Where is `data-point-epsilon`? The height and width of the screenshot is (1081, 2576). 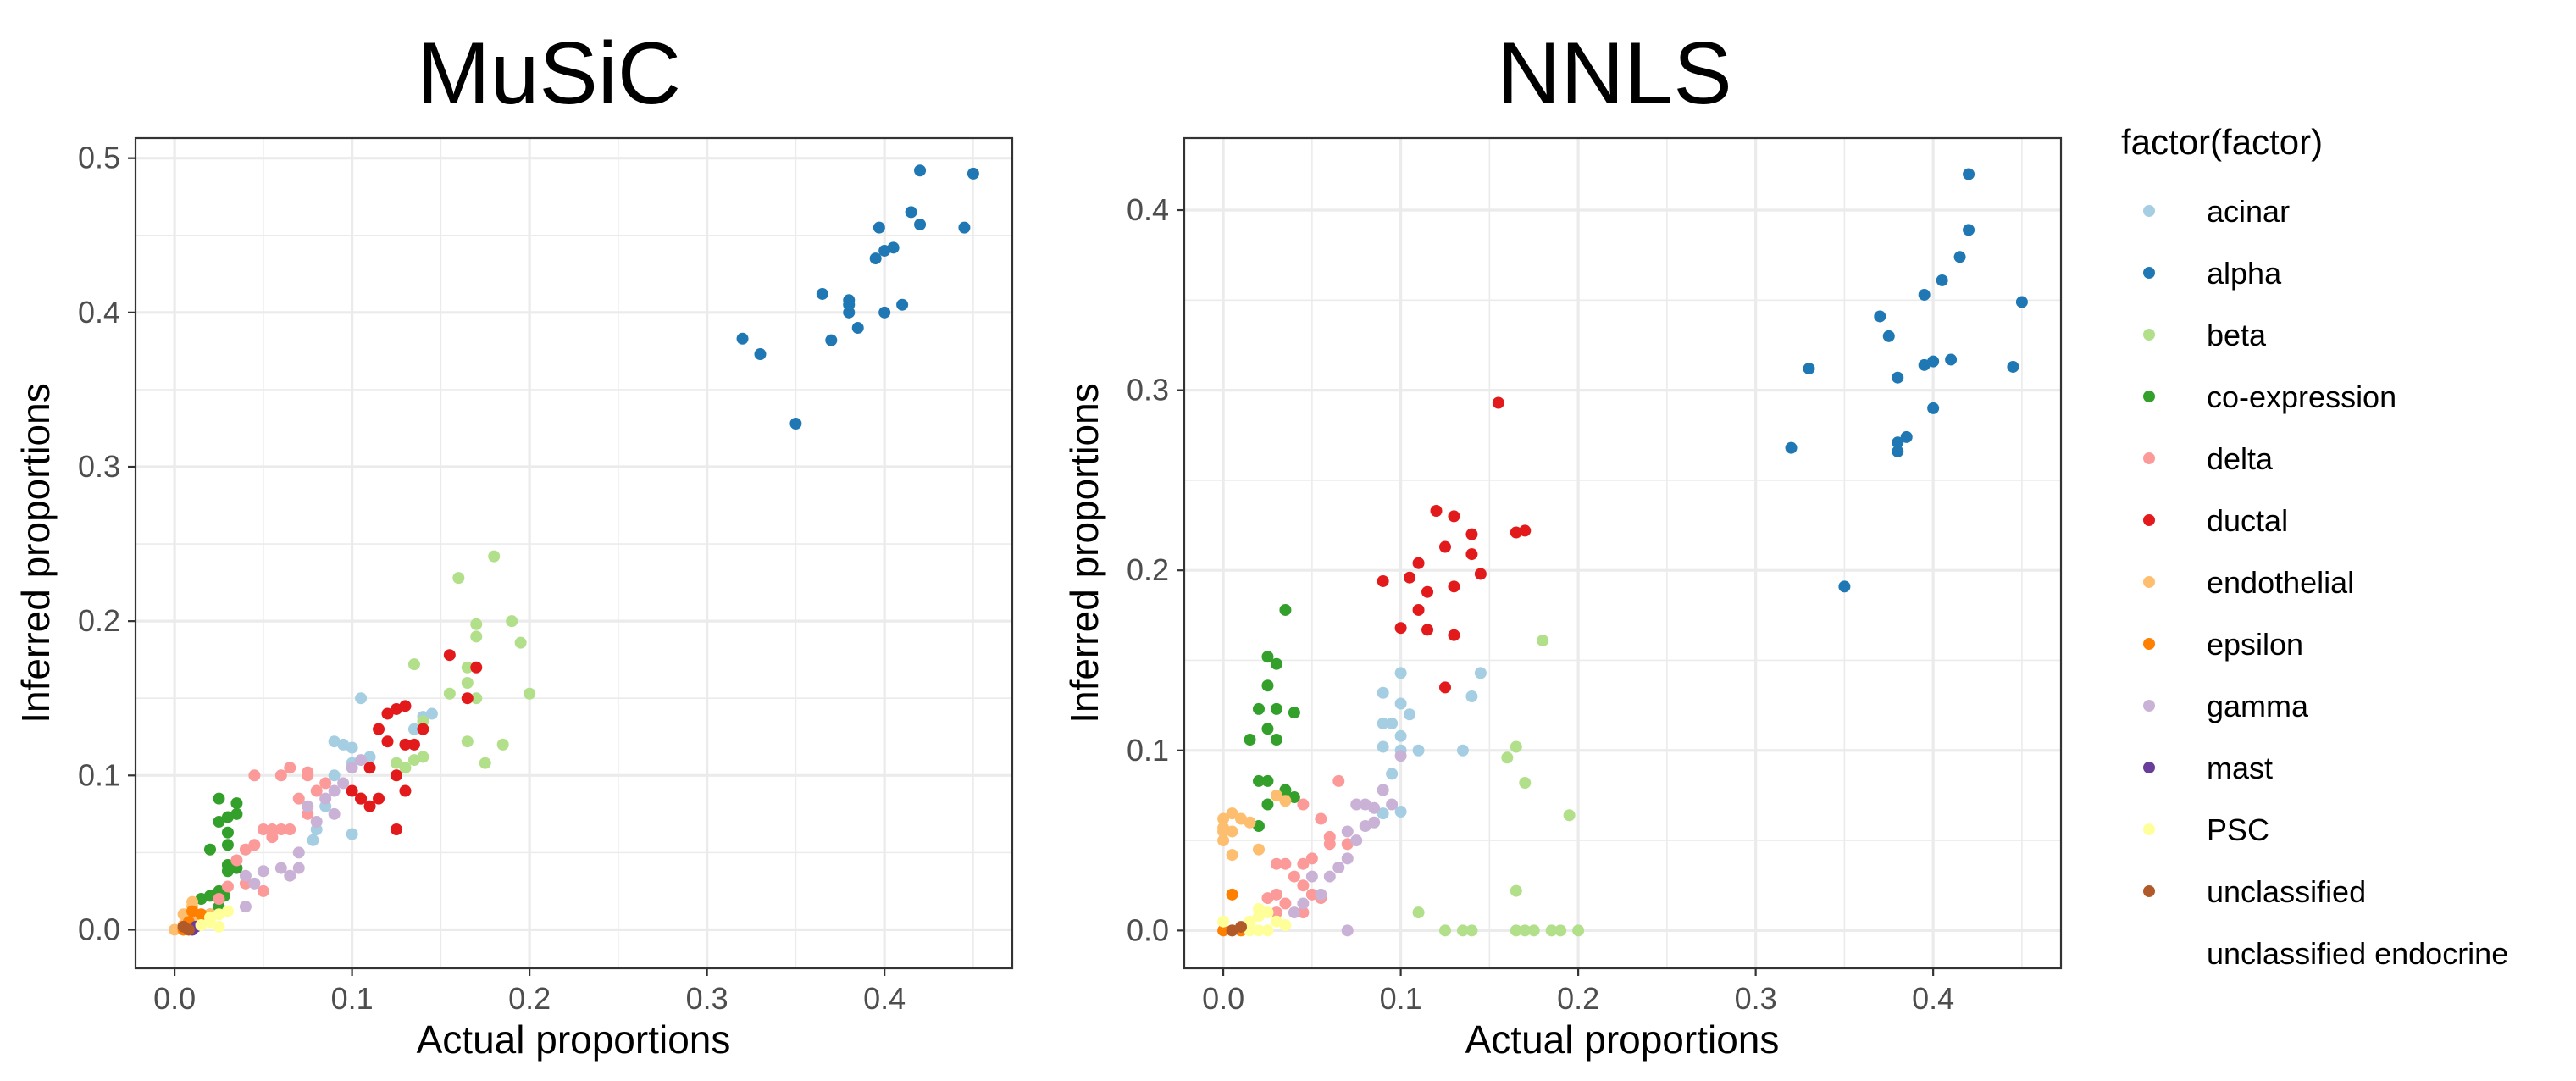 data-point-epsilon is located at coordinates (1223, 930).